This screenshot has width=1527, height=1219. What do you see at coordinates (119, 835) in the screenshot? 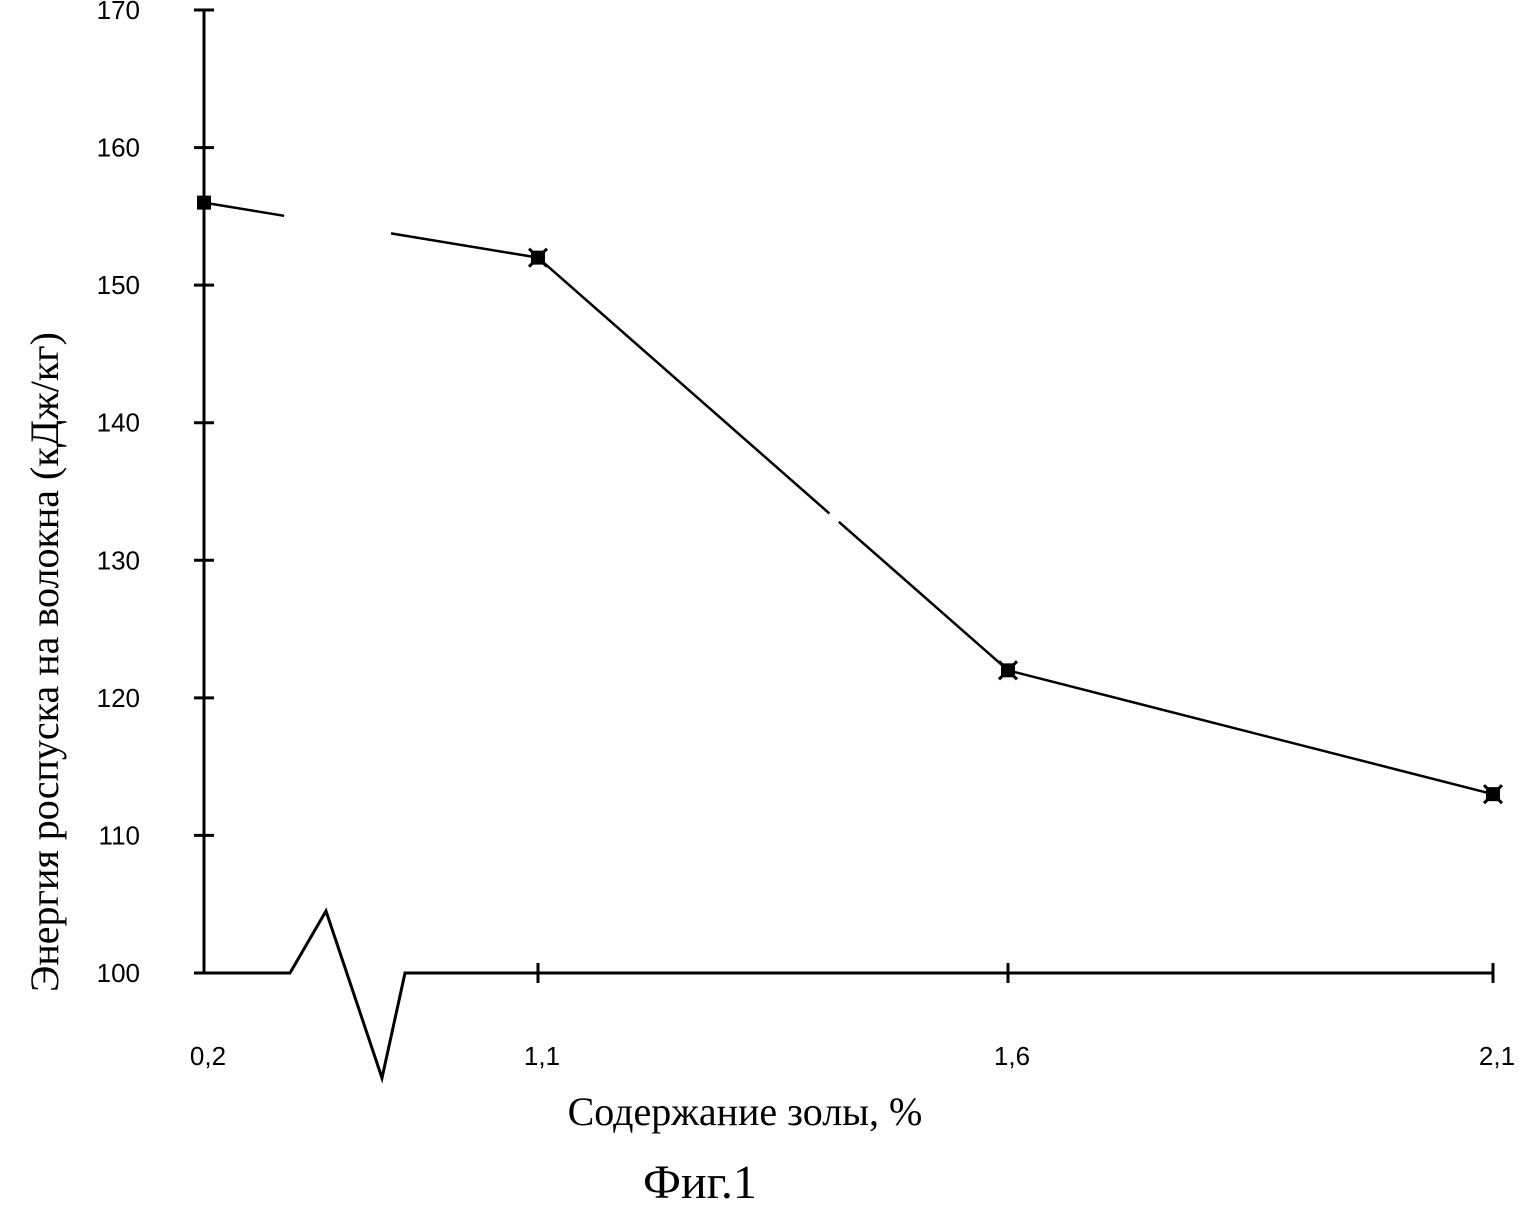
I see `y-tick-label-110: 110` at bounding box center [119, 835].